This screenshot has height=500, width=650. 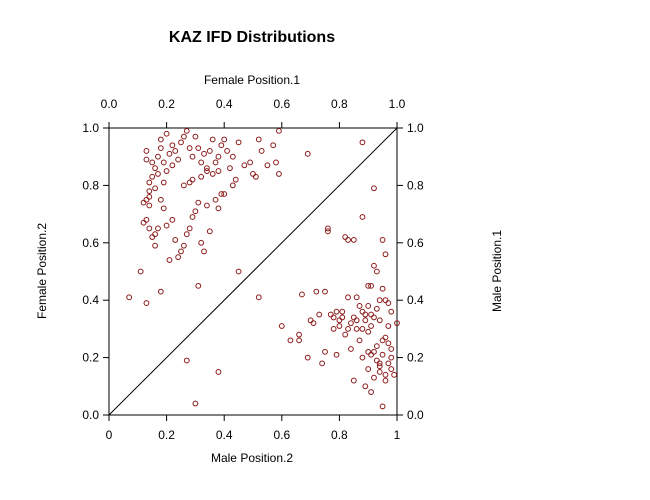 I want to click on bottom-tick-label: 0, so click(x=109, y=435).